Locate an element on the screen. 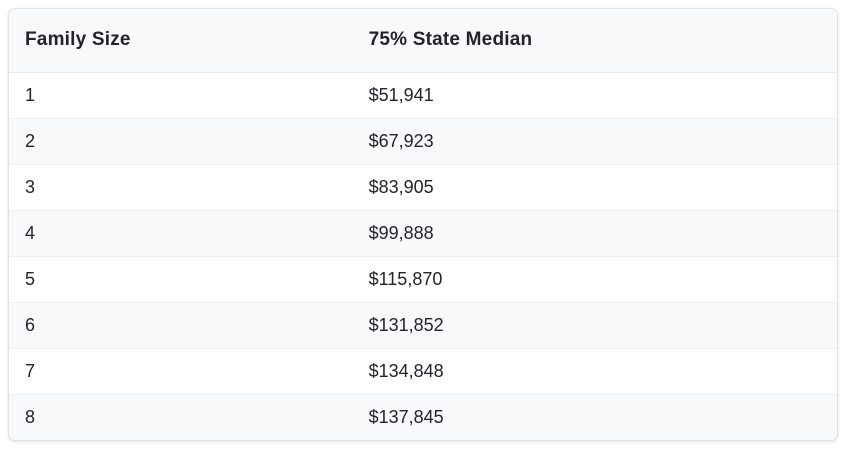 The width and height of the screenshot is (846, 462). table-row: 2 $67,923 is located at coordinates (423, 140).